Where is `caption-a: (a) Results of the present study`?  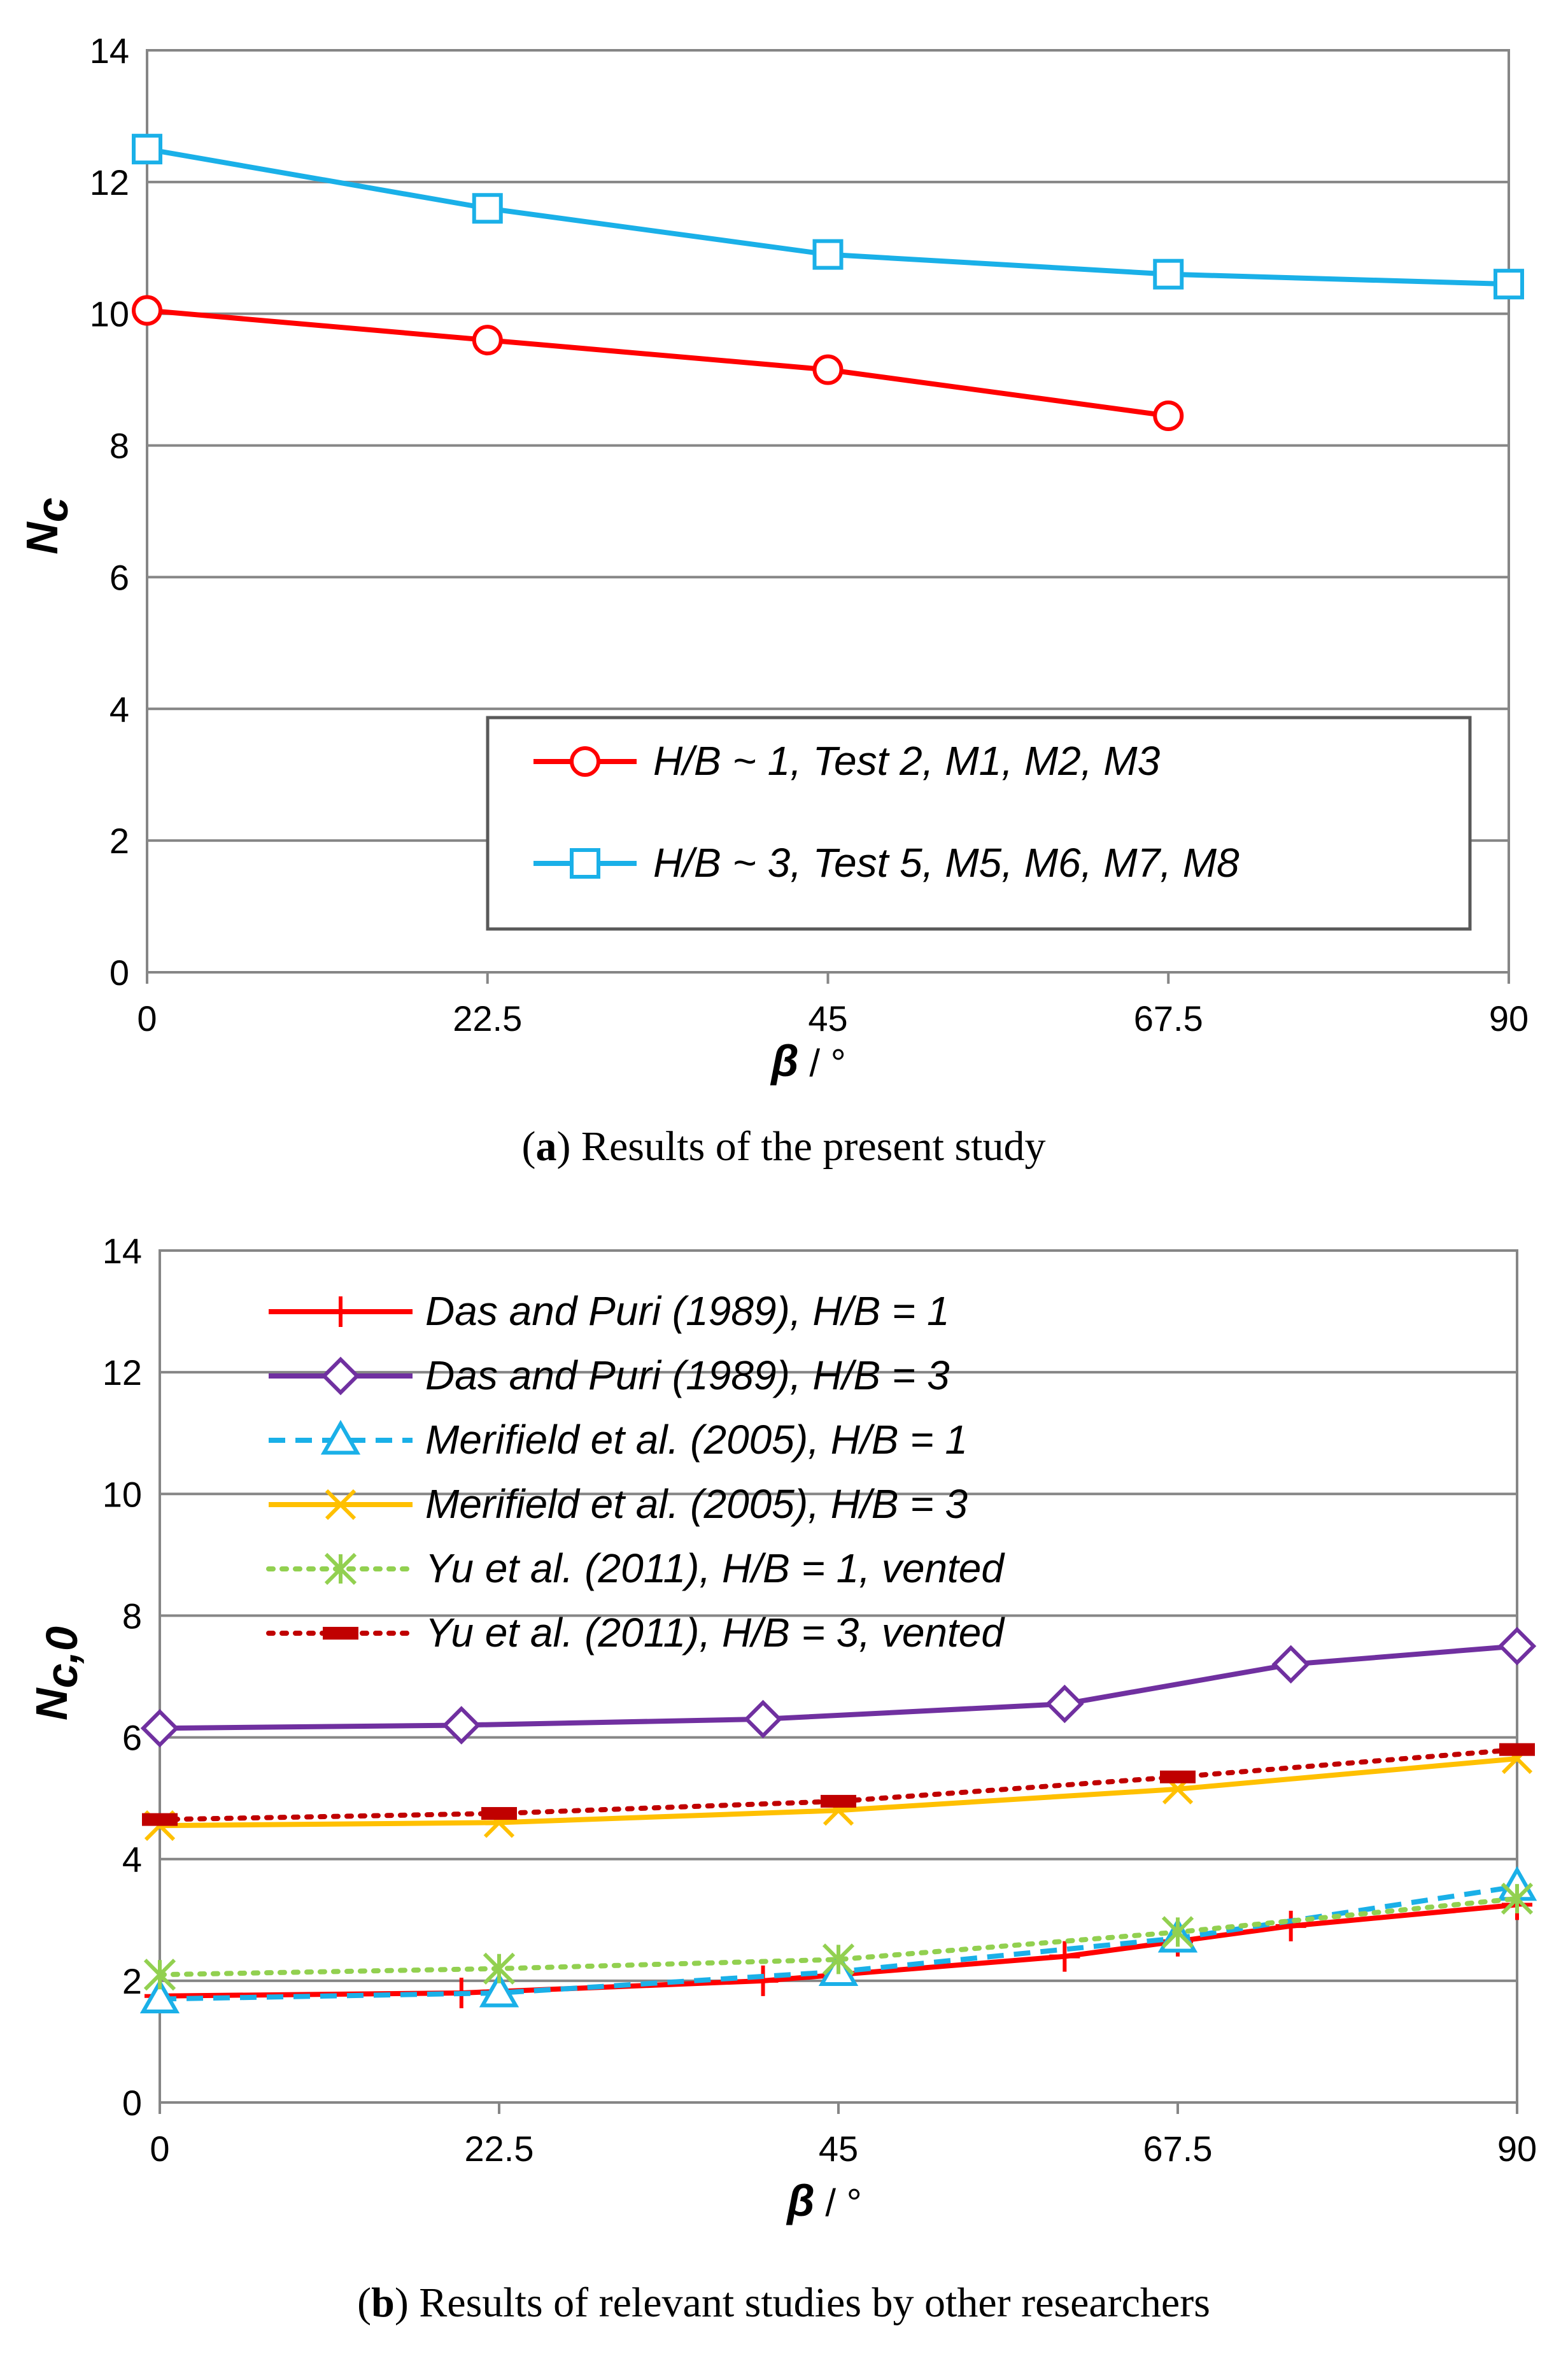 caption-a: (a) Results of the present study is located at coordinates (783, 1146).